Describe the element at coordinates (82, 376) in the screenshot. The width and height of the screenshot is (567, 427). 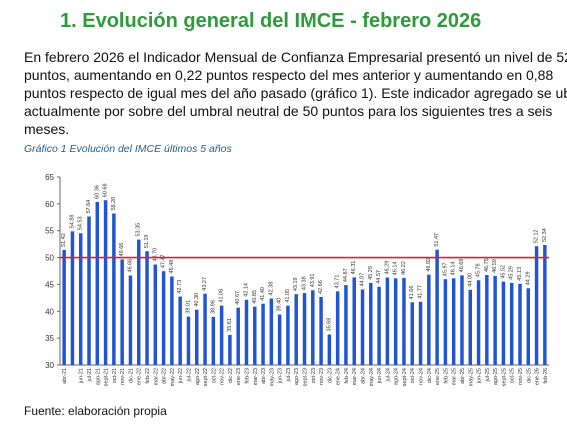
I see `x-tick-label: jun-21` at that location.